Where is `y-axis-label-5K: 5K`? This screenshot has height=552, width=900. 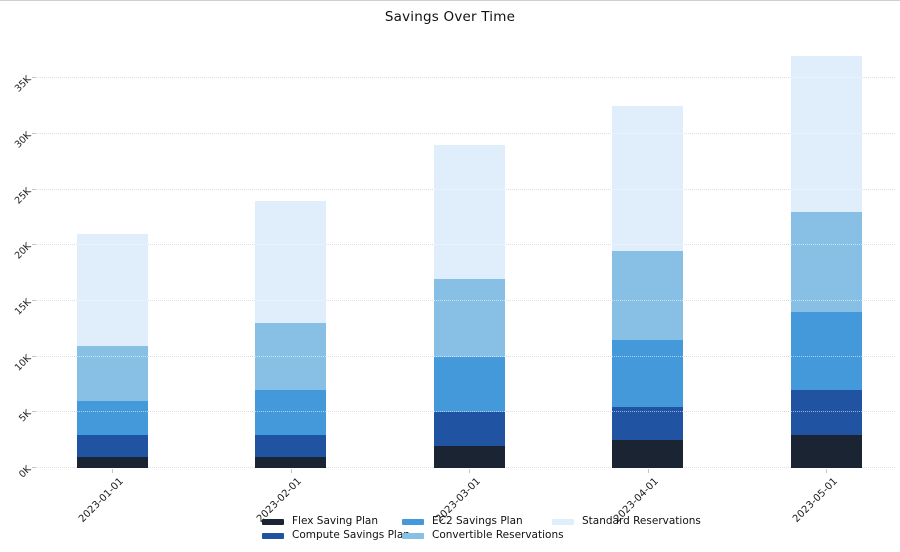
y-axis-label-5K: 5K is located at coordinates (25, 416).